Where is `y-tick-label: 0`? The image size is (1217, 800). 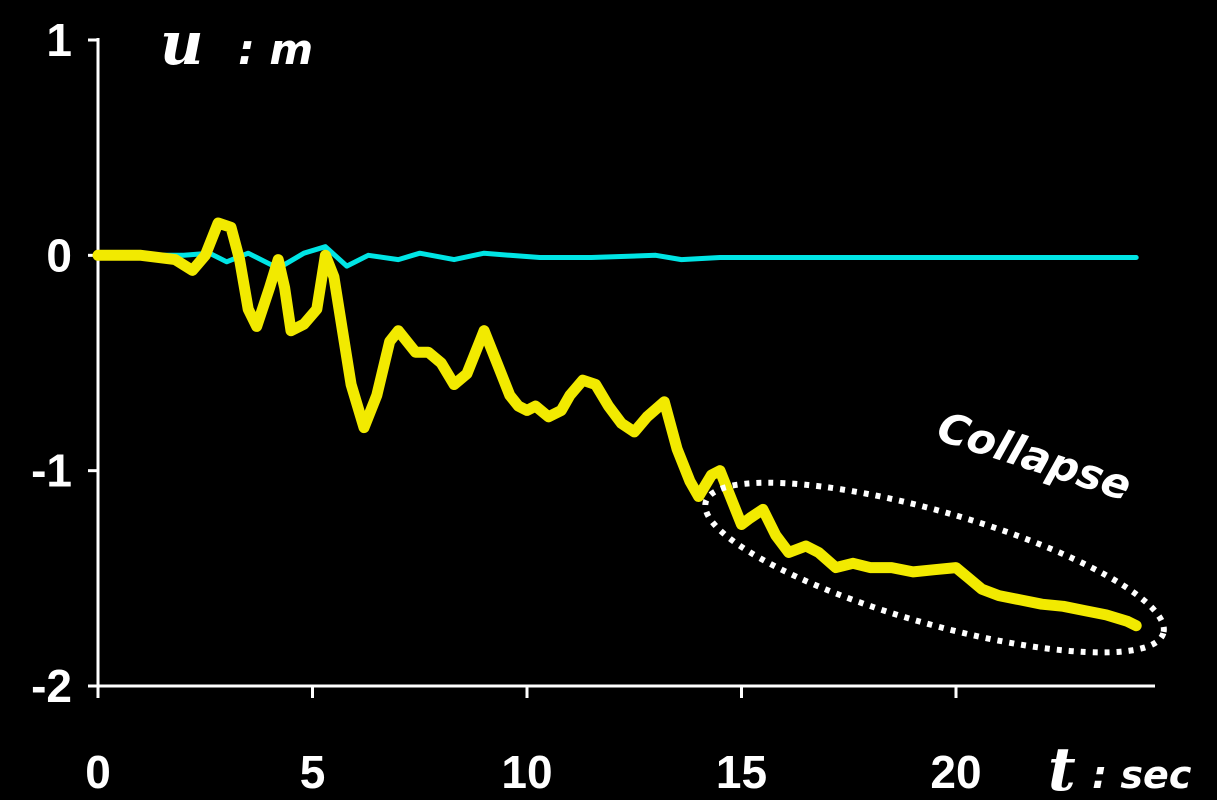 y-tick-label: 0 is located at coordinates (59, 255).